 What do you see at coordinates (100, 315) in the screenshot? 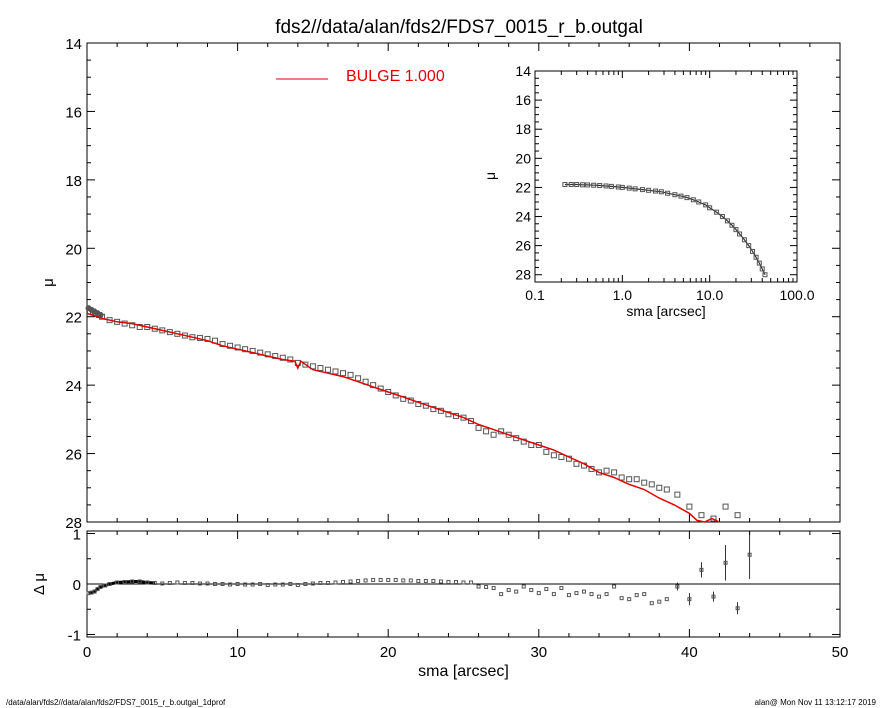
I see `main-core-point` at bounding box center [100, 315].